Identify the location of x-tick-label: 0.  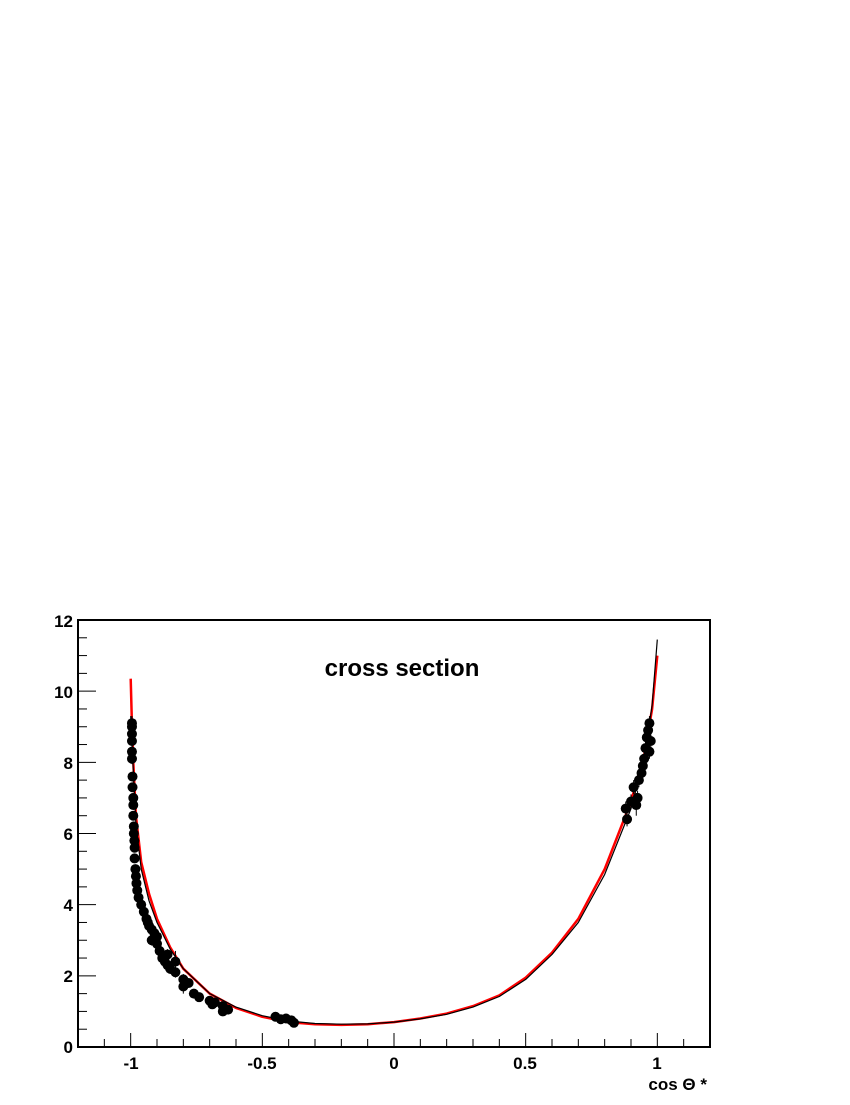
(393, 1063).